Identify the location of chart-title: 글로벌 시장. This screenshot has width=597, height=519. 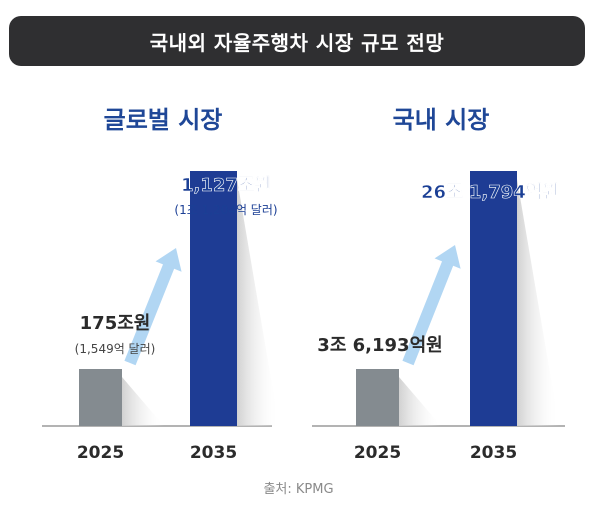
(163, 120).